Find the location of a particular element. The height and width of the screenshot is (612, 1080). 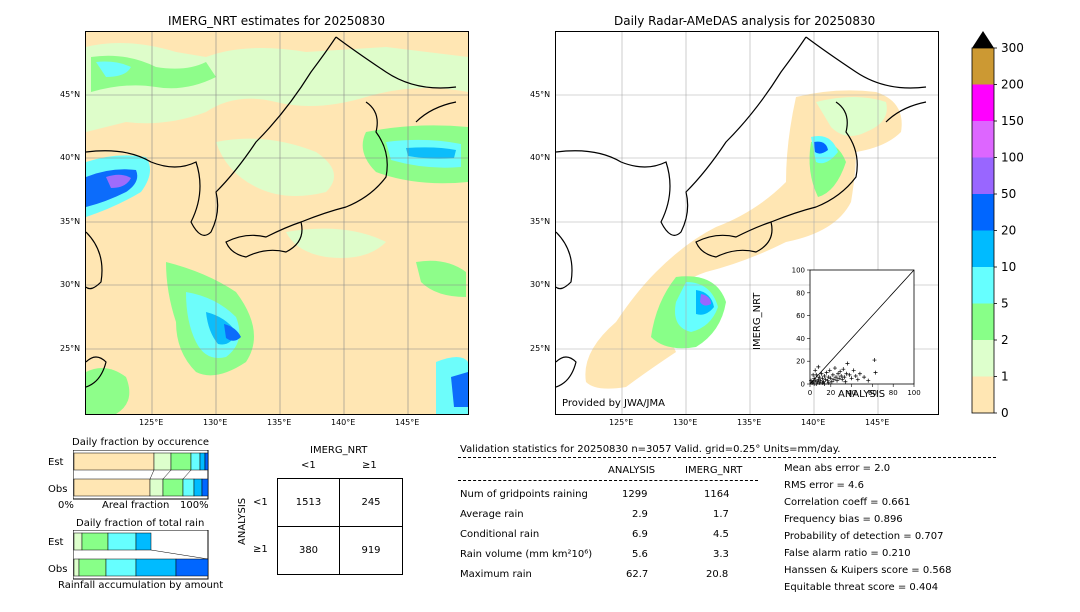

radar-lon-label: 130°E is located at coordinates (685, 422).